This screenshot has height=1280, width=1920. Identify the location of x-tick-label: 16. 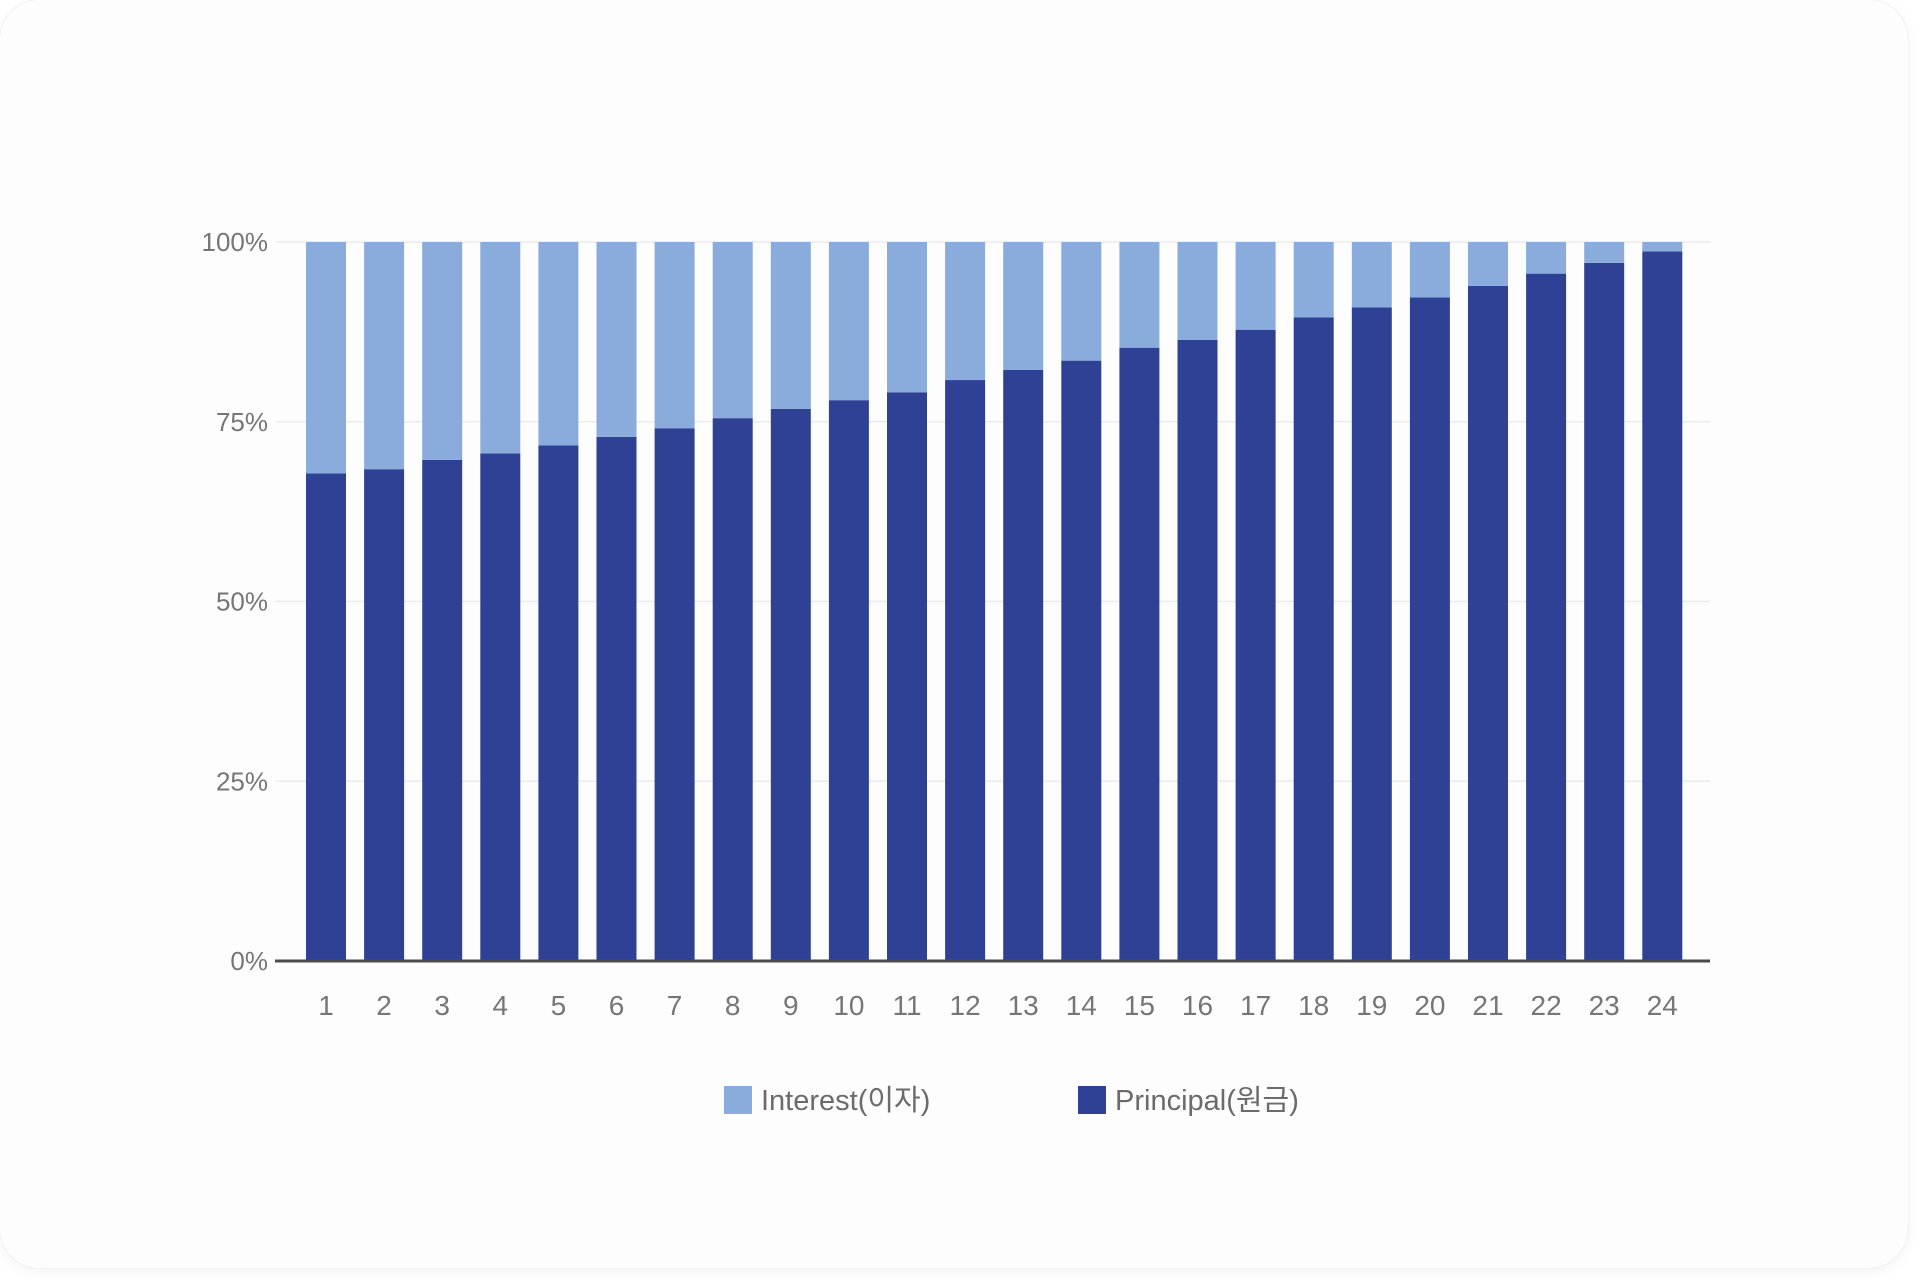
(1197, 1005).